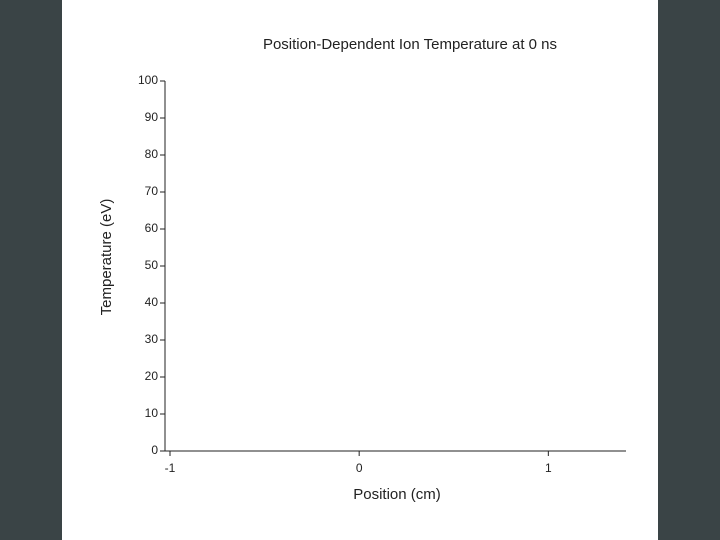 This screenshot has height=540, width=720. Describe the element at coordinates (154, 450) in the screenshot. I see `y-tick-label: 0` at that location.